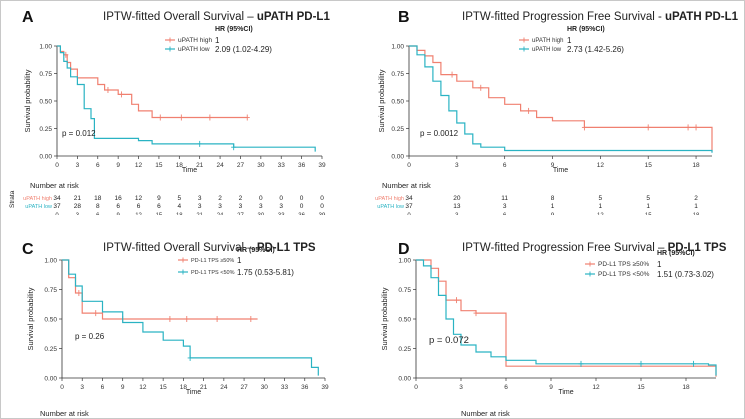  I want to click on risk-count: 11, so click(504, 198).